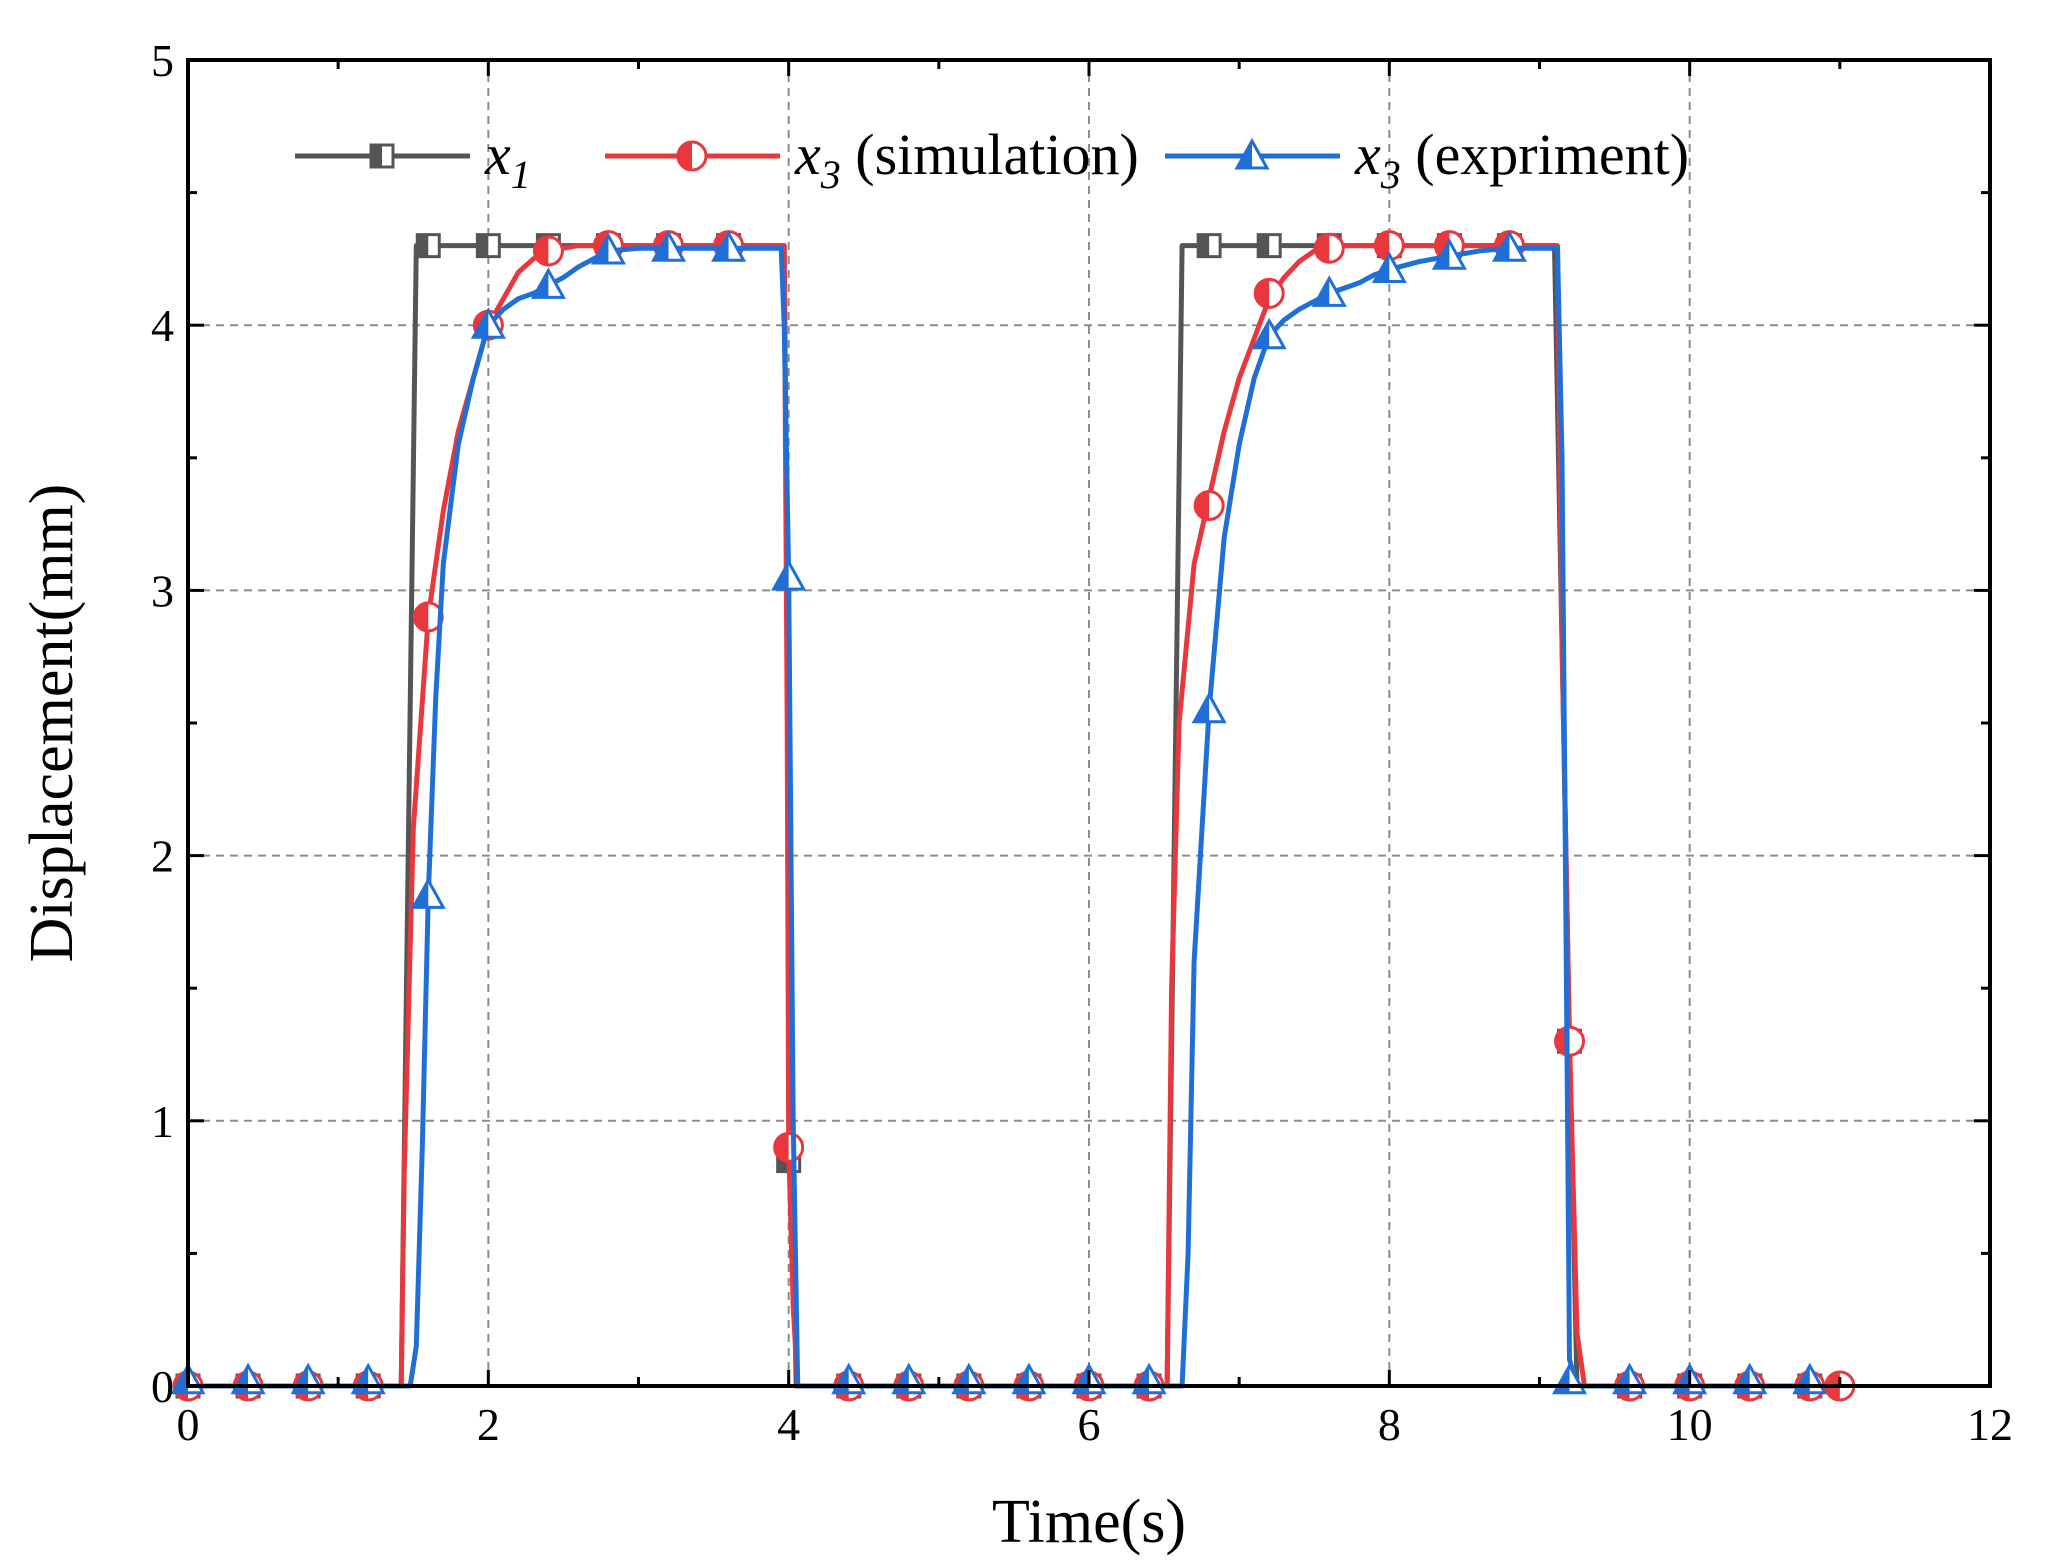 This screenshot has width=2048, height=1564. What do you see at coordinates (188, 1424) in the screenshot?
I see `x-tick-label: 0` at bounding box center [188, 1424].